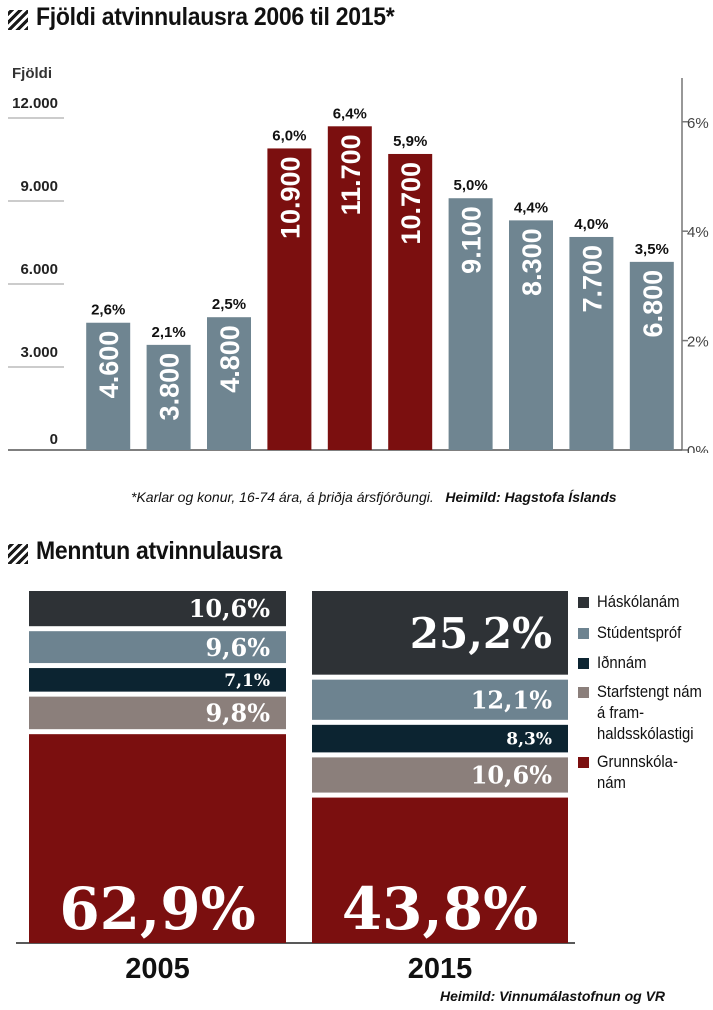  What do you see at coordinates (698, 342) in the screenshot?
I see `y2-tick-label: 2%` at bounding box center [698, 342].